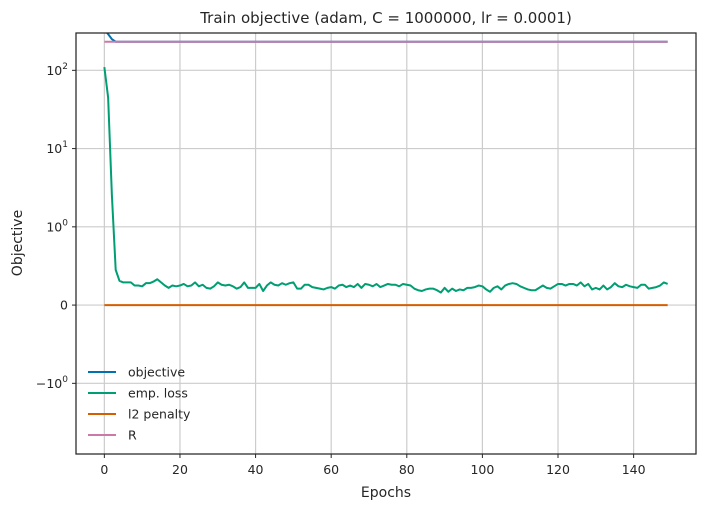  Describe the element at coordinates (159, 414) in the screenshot. I see `legend-label-l2-penalty: l2 penalty` at that location.